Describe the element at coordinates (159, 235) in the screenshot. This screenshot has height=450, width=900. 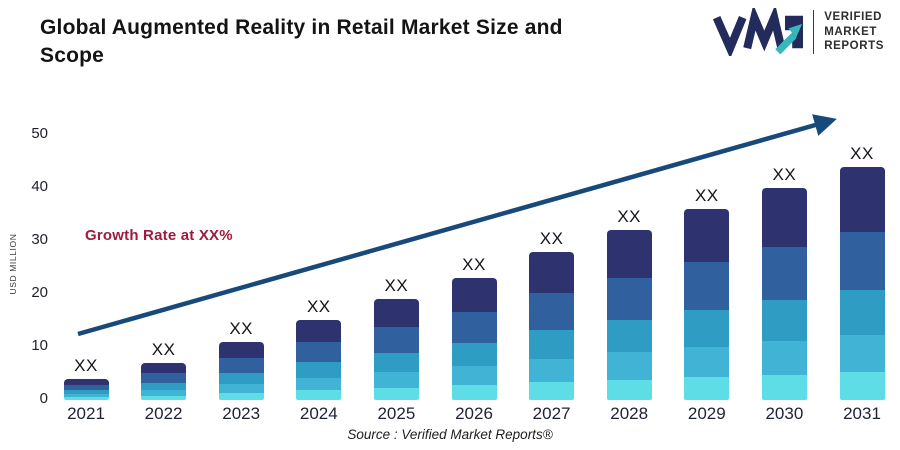
I see `growth-rate-annotation: Growth Rate at XX%` at that location.